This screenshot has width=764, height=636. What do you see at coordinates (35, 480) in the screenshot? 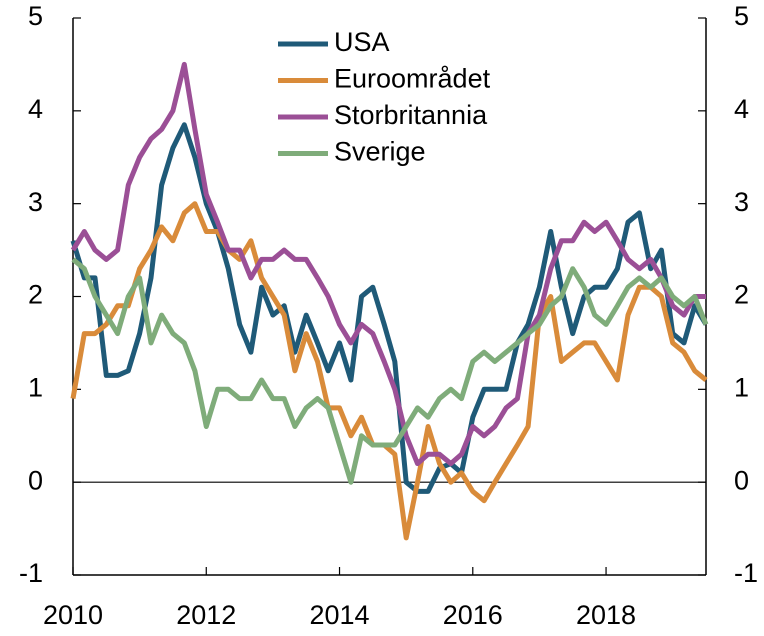
I see `y-tick-label-left: 0` at bounding box center [35, 480].